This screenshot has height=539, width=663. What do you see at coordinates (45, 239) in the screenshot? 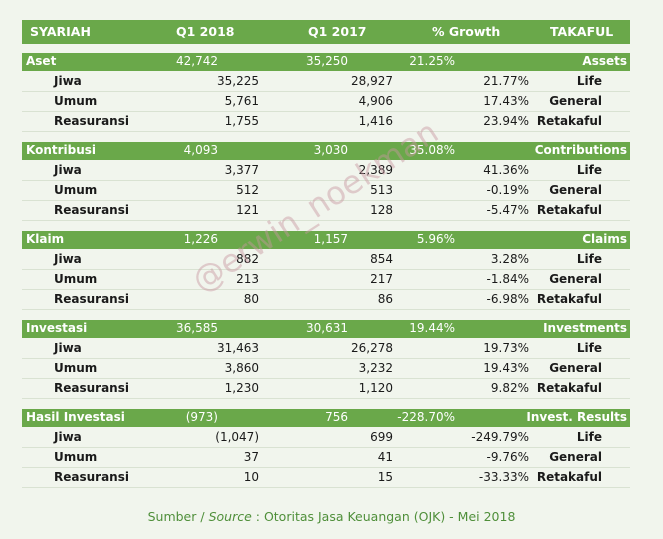
I see `section-title: Klaim` at bounding box center [45, 239].